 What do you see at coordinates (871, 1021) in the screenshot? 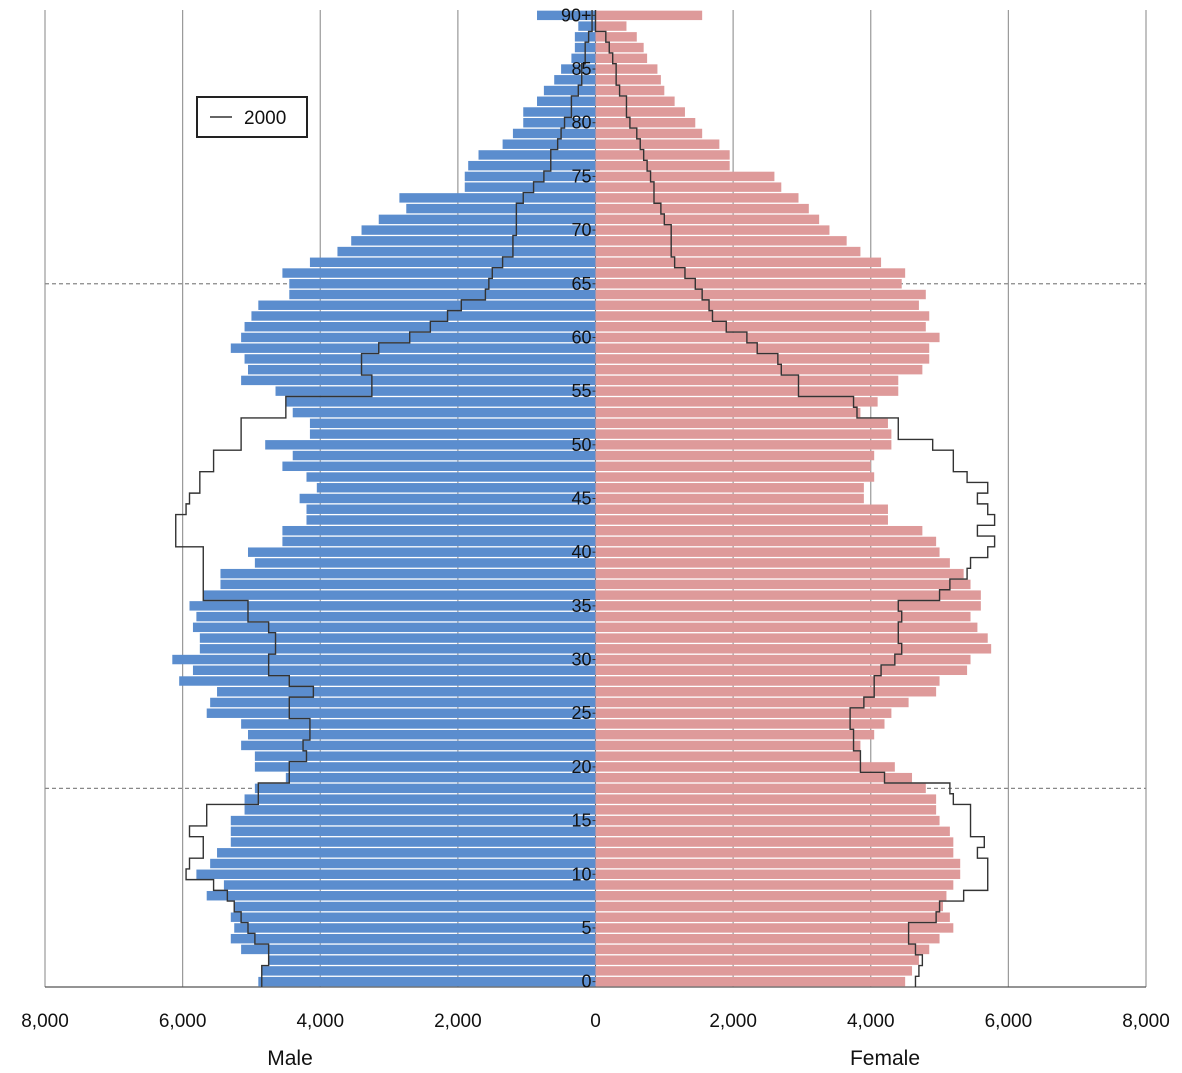
I see `x-tick-label-6: 4,000` at bounding box center [871, 1021].